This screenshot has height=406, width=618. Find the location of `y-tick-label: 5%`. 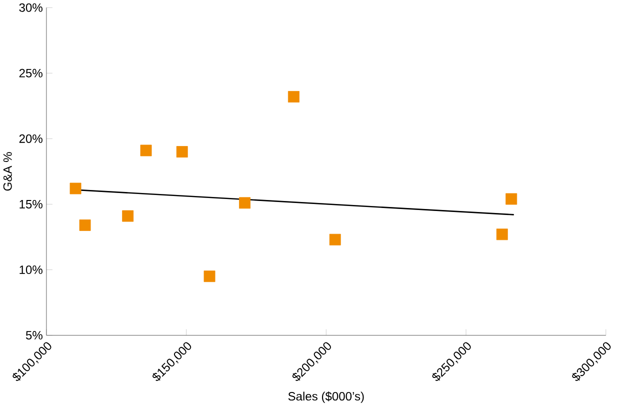

y-tick-label: 5% is located at coordinates (34, 335).